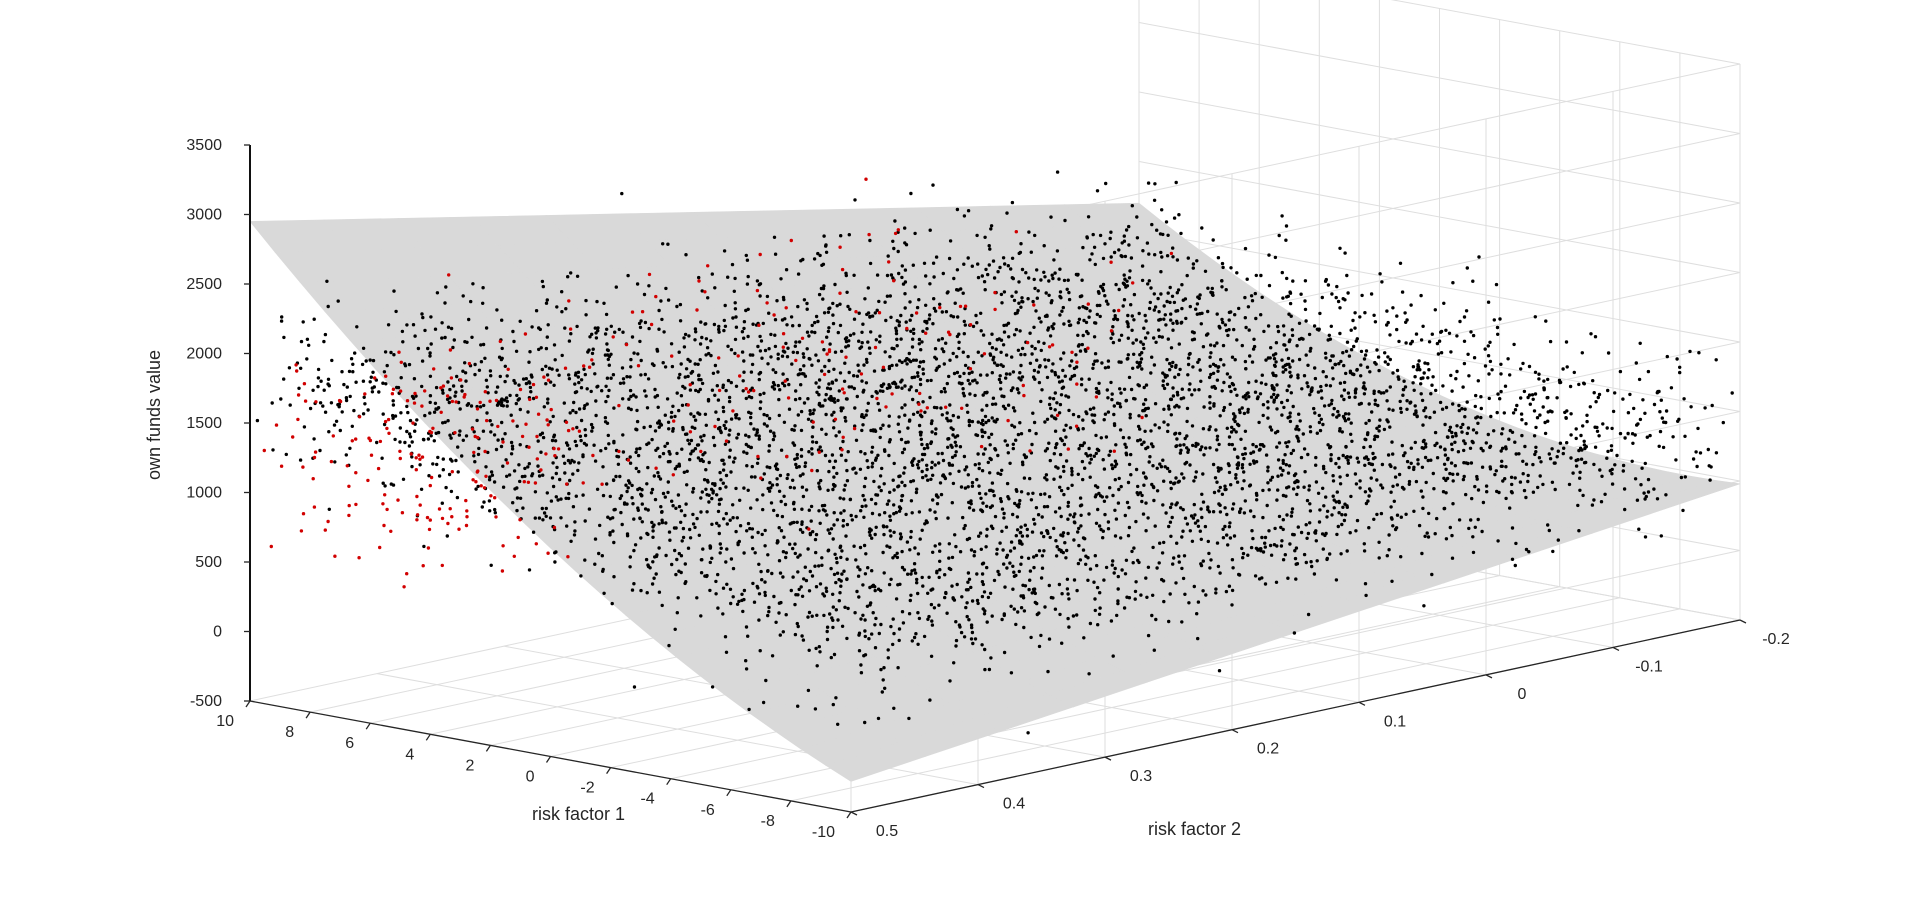 This screenshot has width=1920, height=916. What do you see at coordinates (299, 236) in the screenshot?
I see `surface-patch` at bounding box center [299, 236].